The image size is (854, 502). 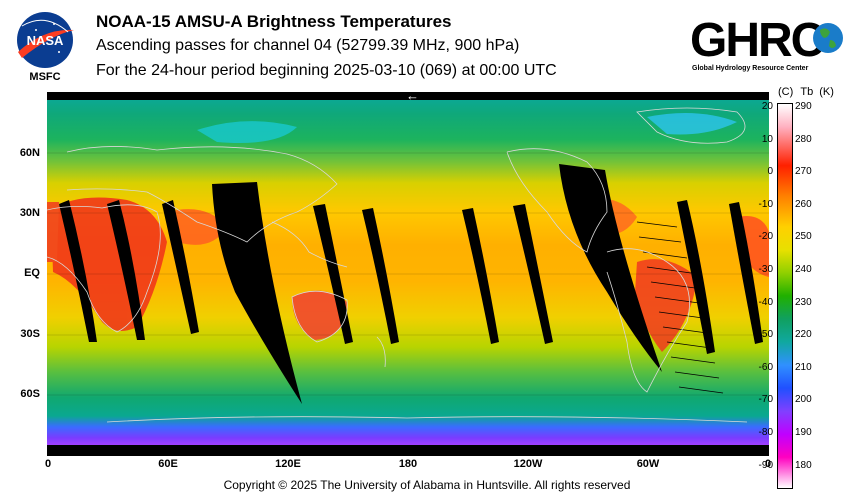 I want to click on colorbar-kelvin-tick: 240, so click(x=803, y=269).